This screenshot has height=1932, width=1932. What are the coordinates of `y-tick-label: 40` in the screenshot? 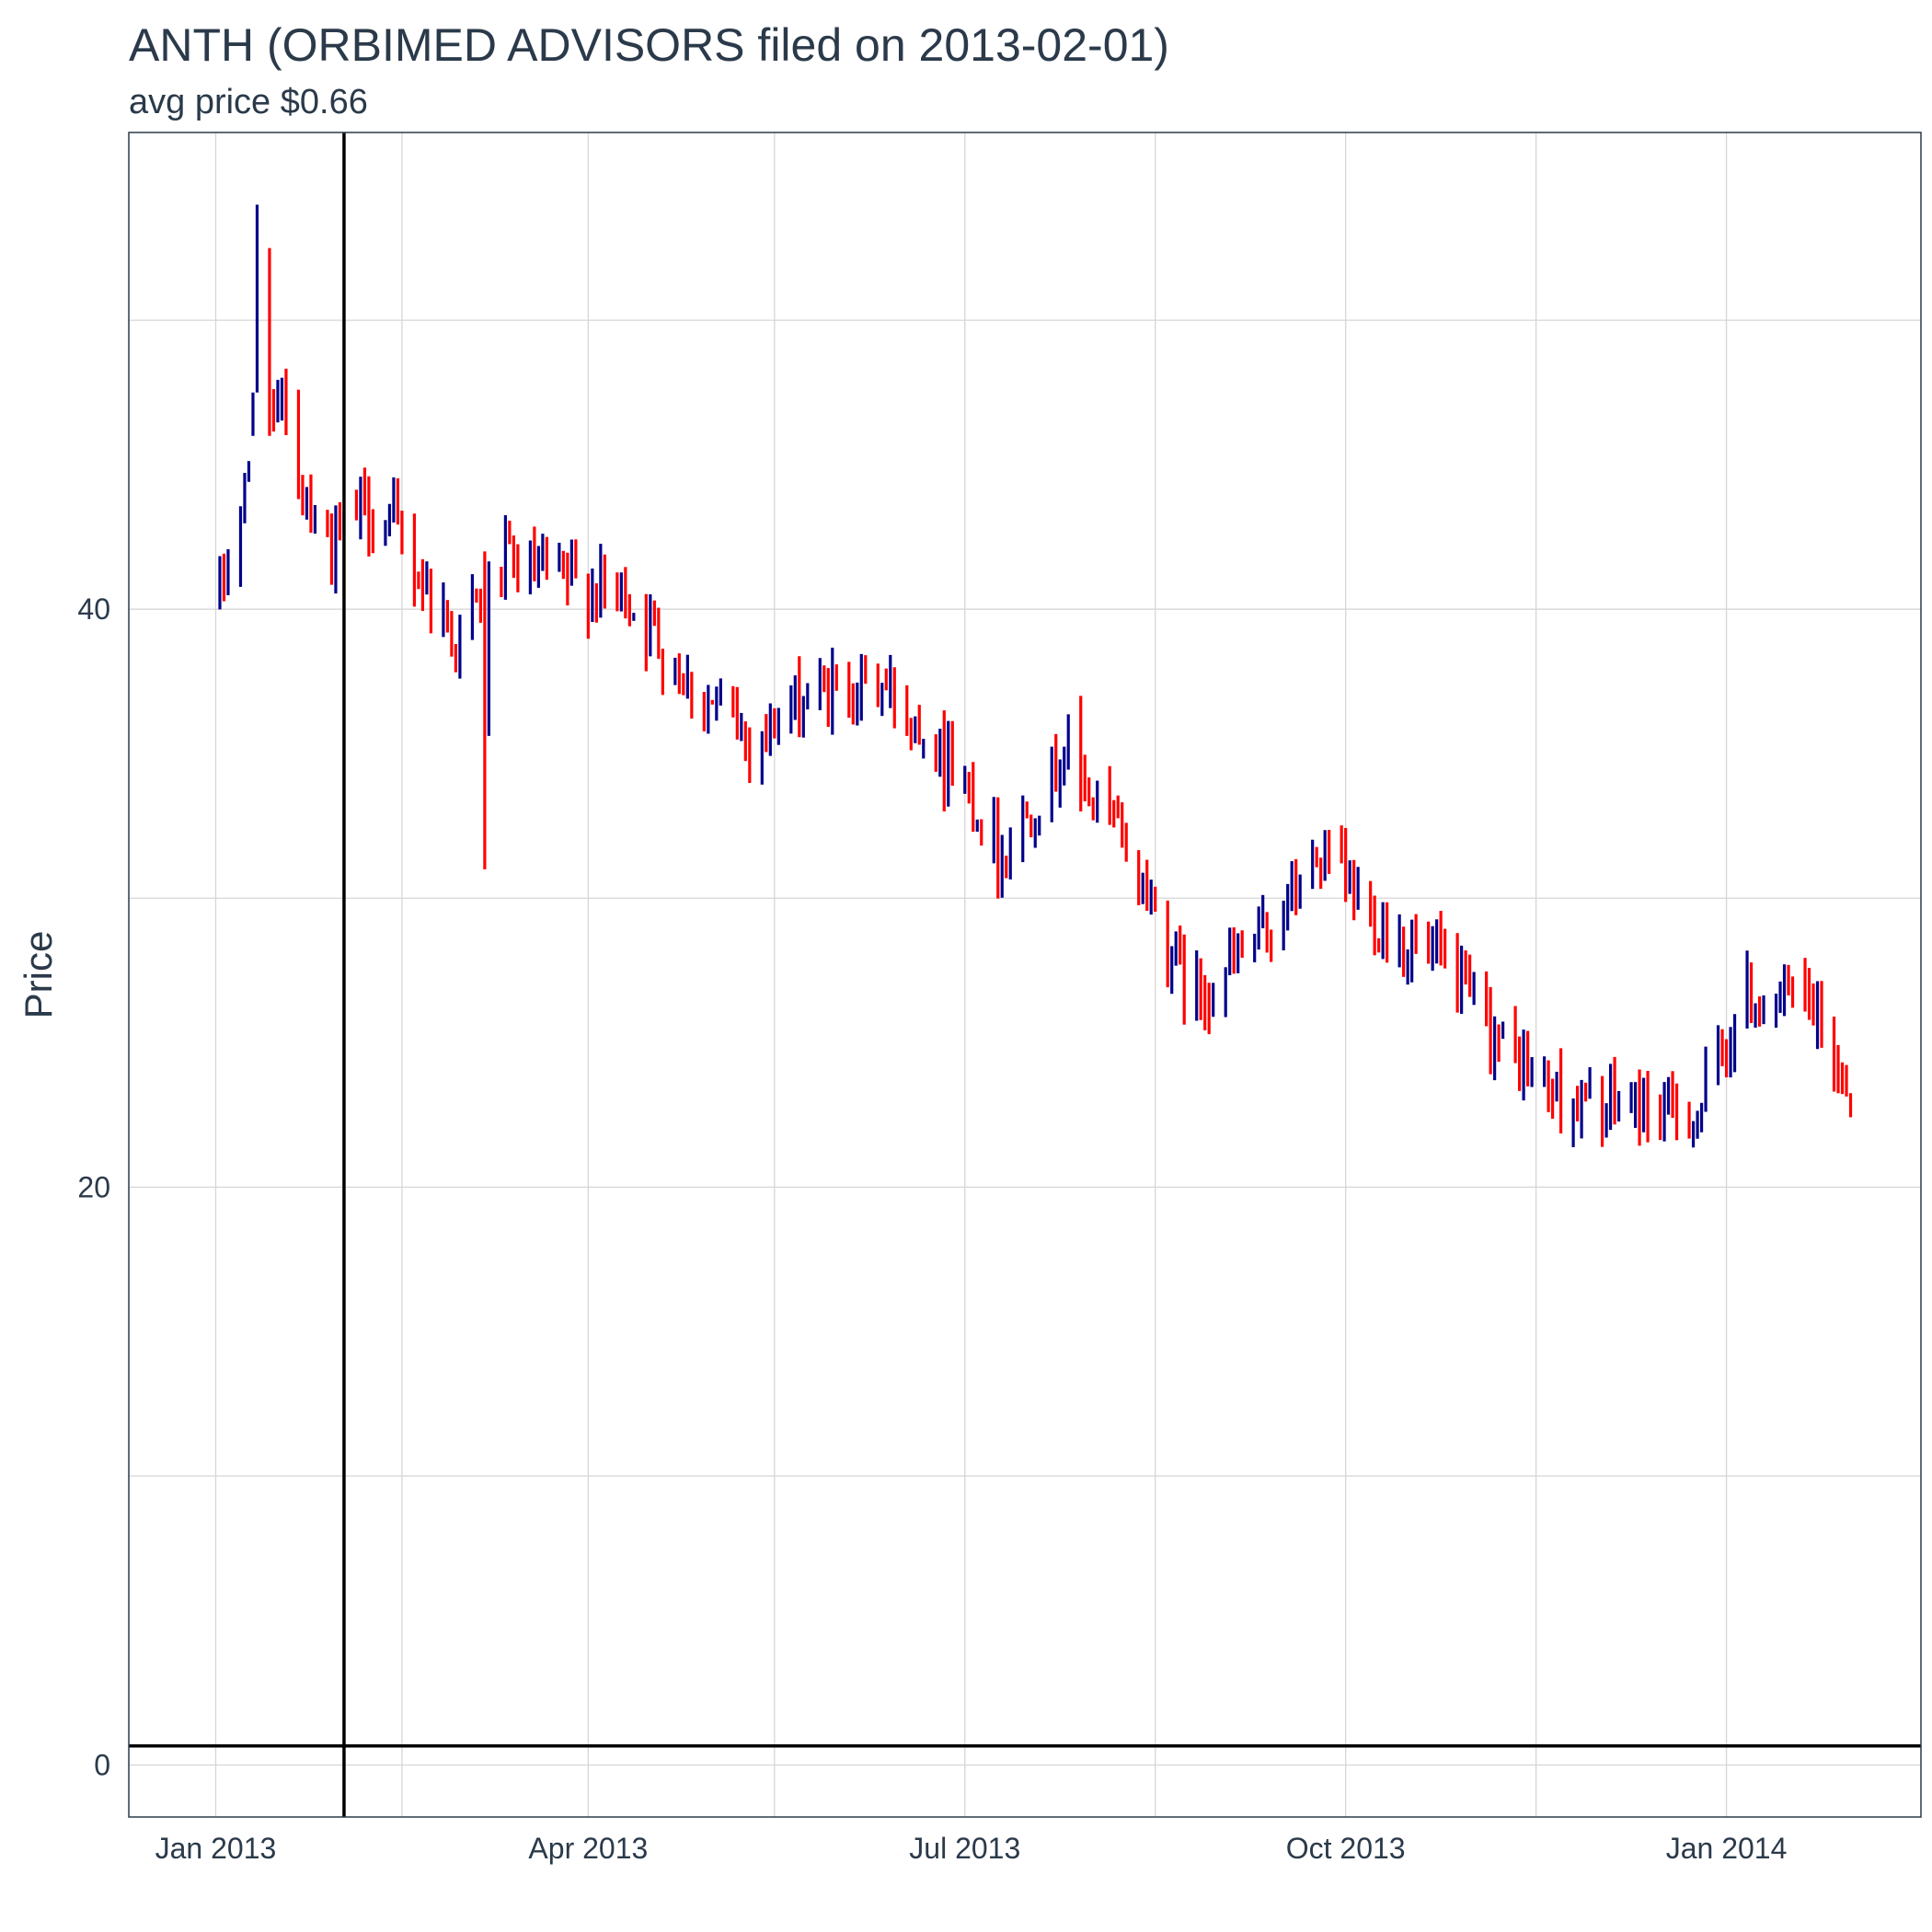 It's located at (93, 609).